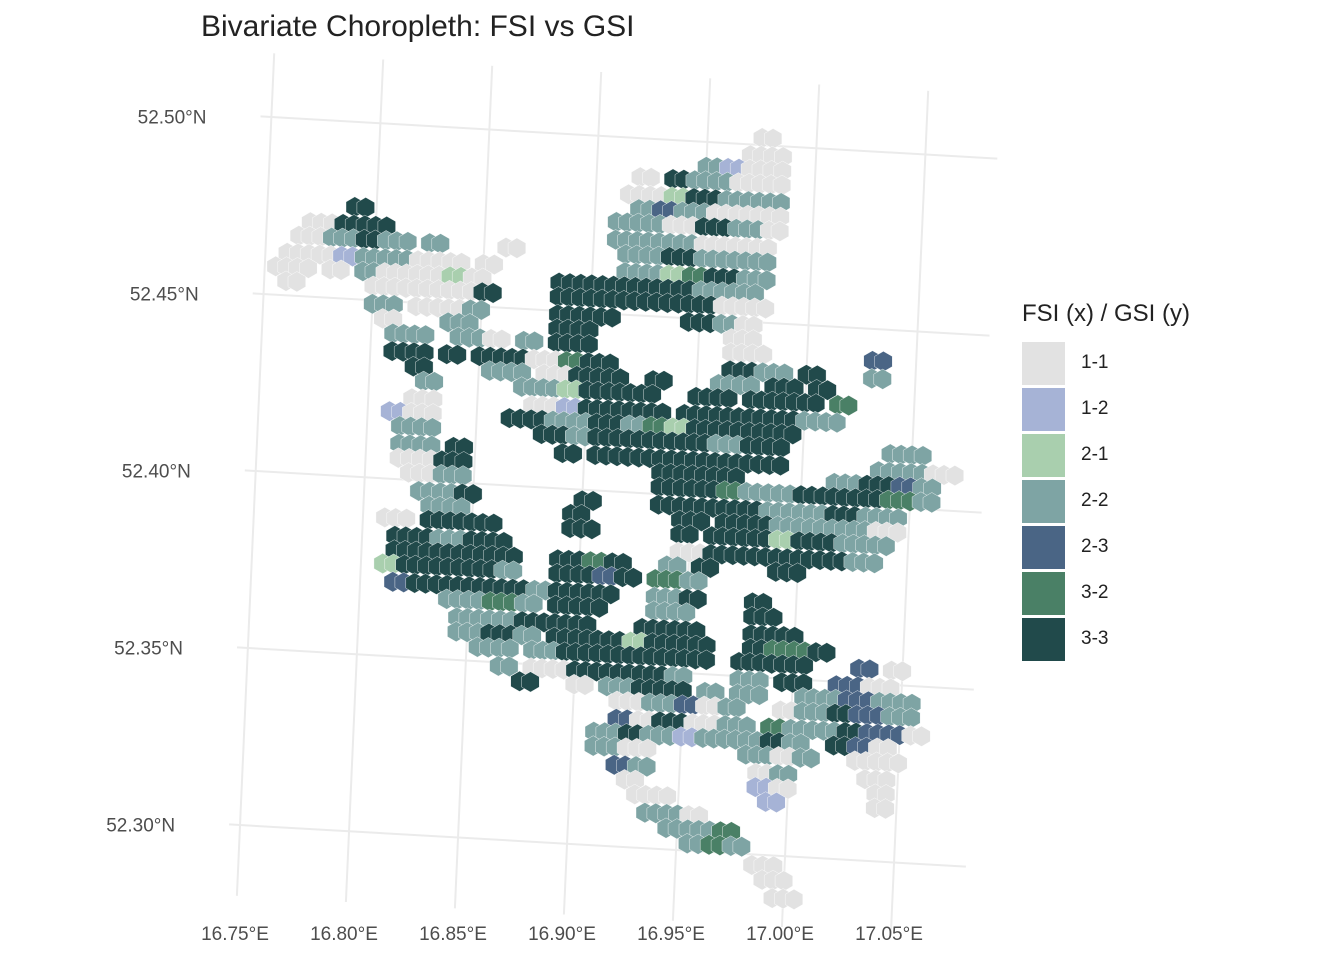  What do you see at coordinates (148, 648) in the screenshot?
I see `y-tick-label: 52.35°N` at bounding box center [148, 648].